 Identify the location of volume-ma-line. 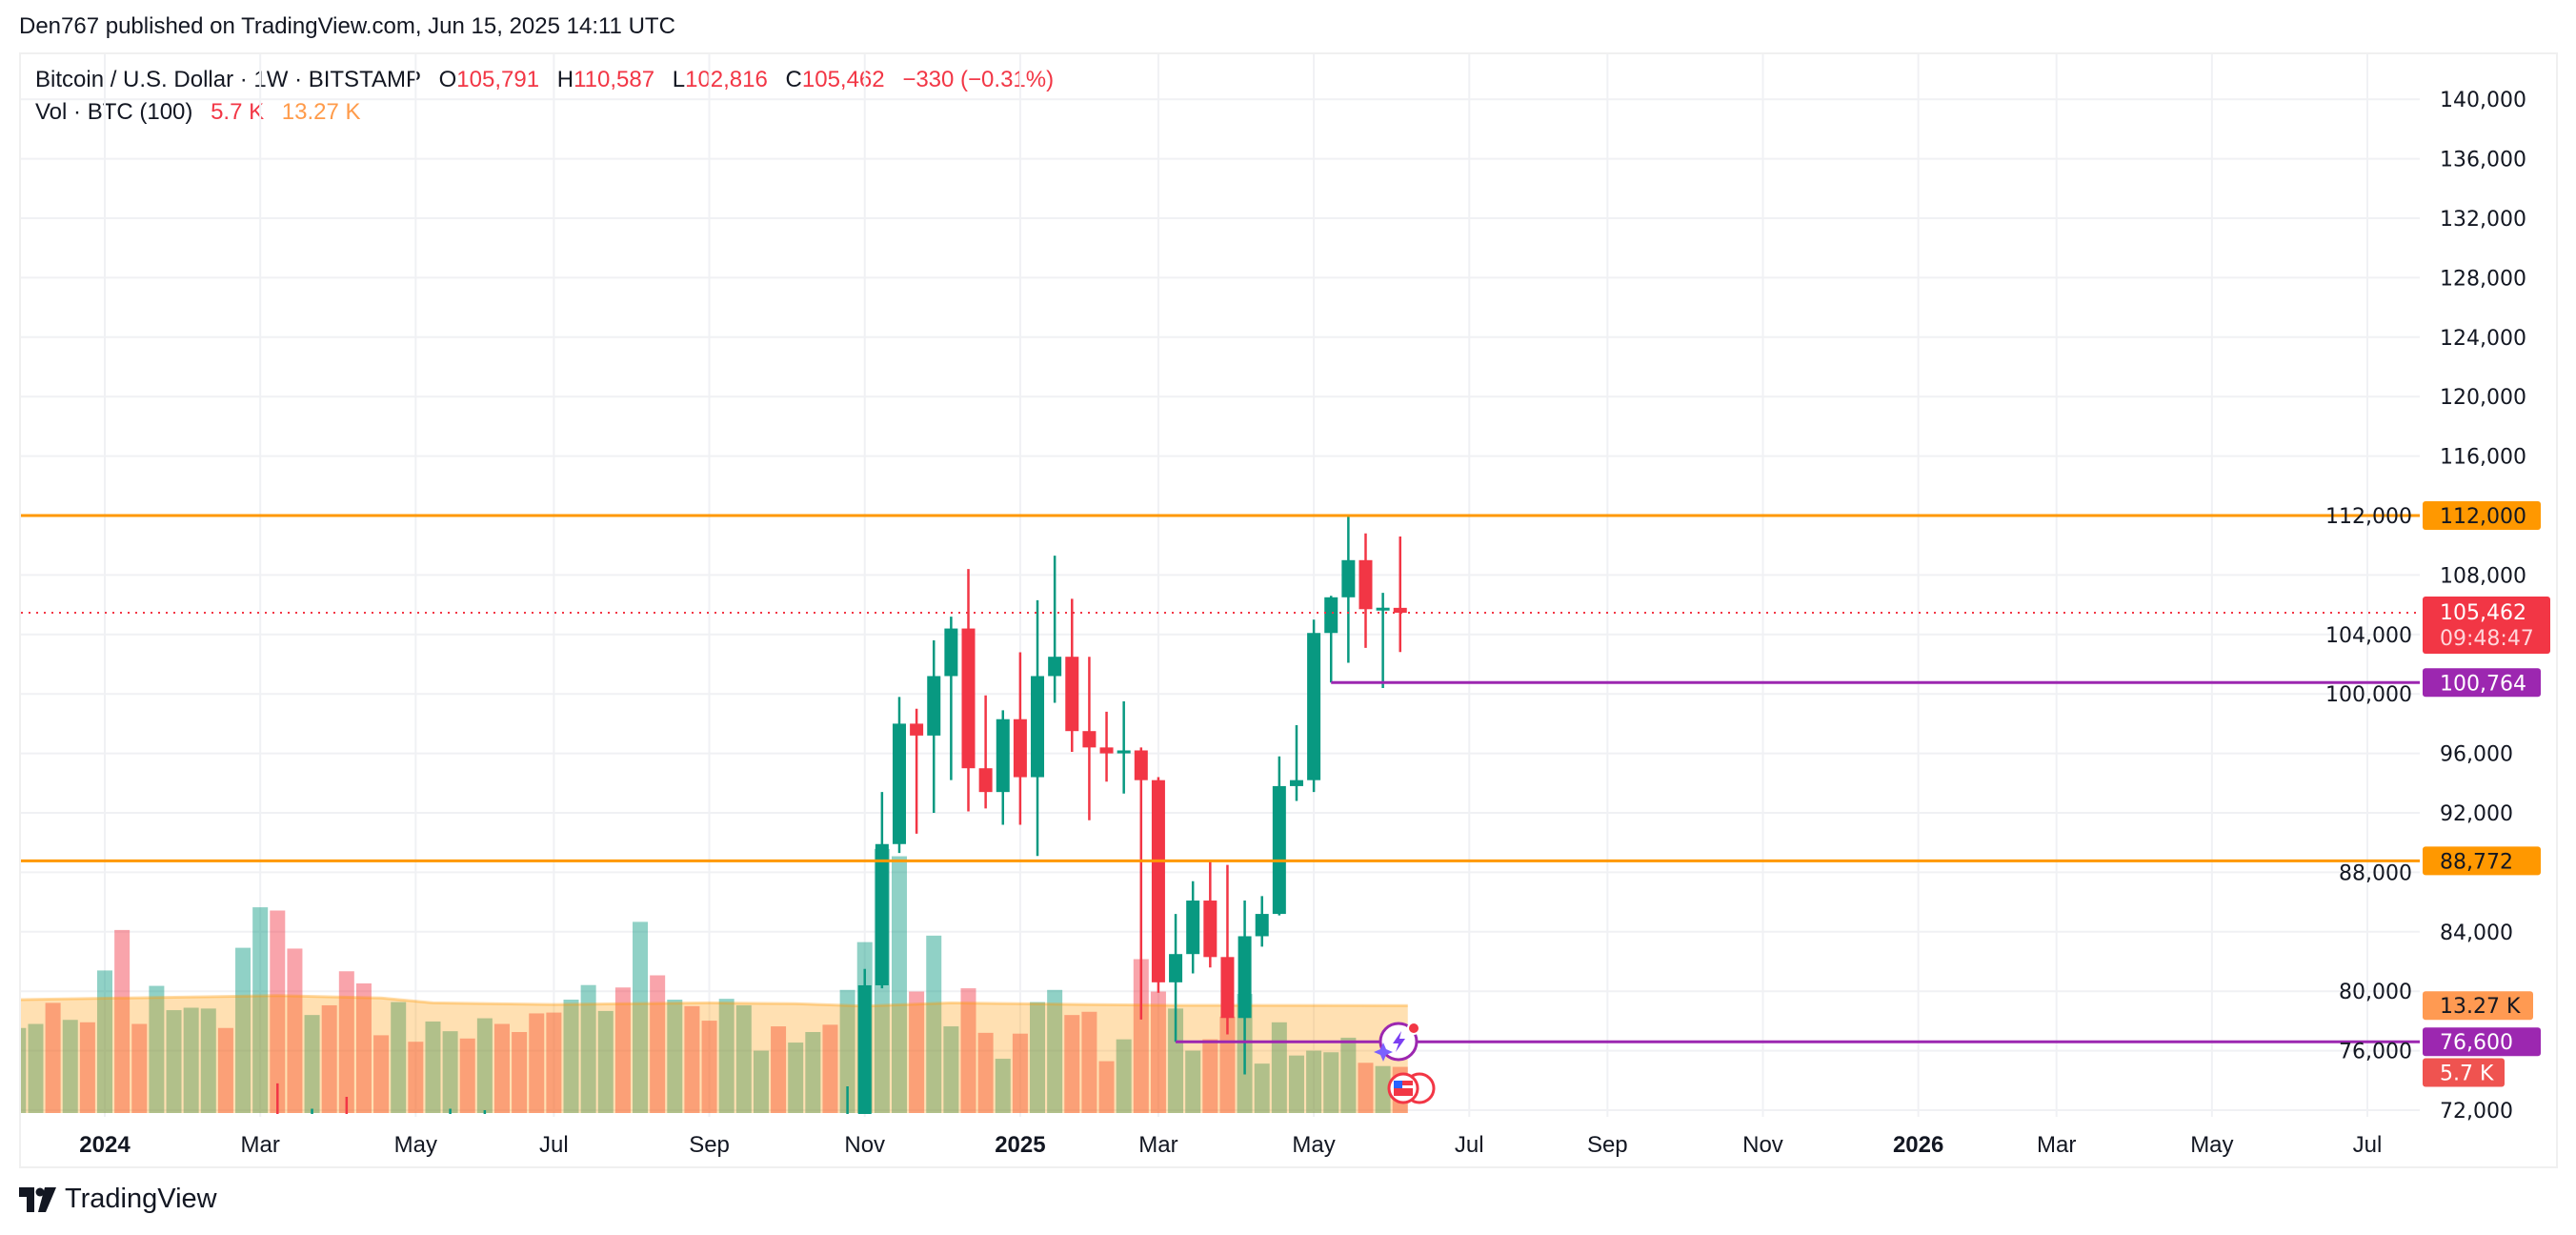
(715, 1001).